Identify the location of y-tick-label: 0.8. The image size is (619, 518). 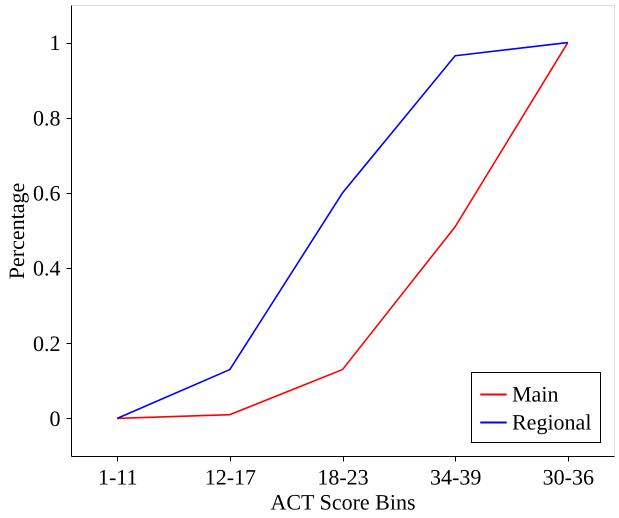
(46, 117).